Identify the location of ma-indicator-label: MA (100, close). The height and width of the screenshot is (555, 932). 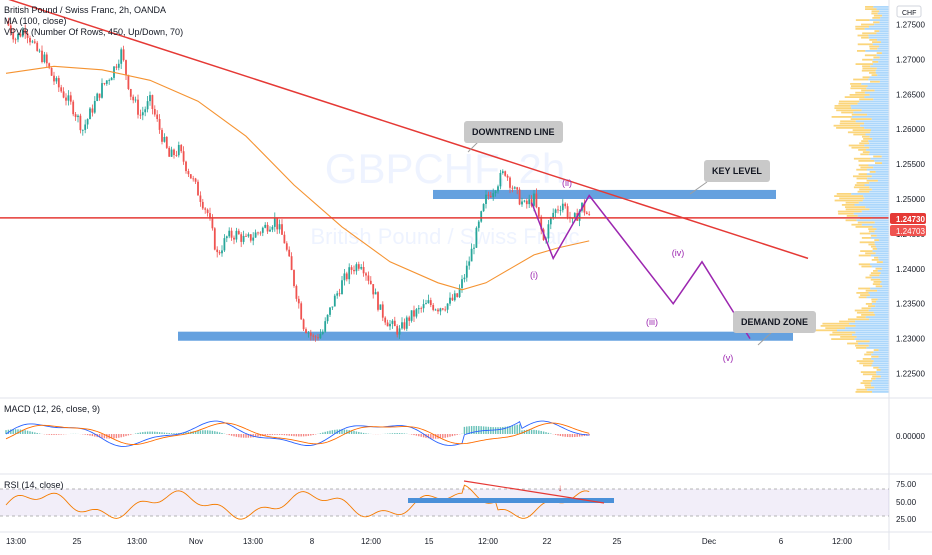
(35, 21).